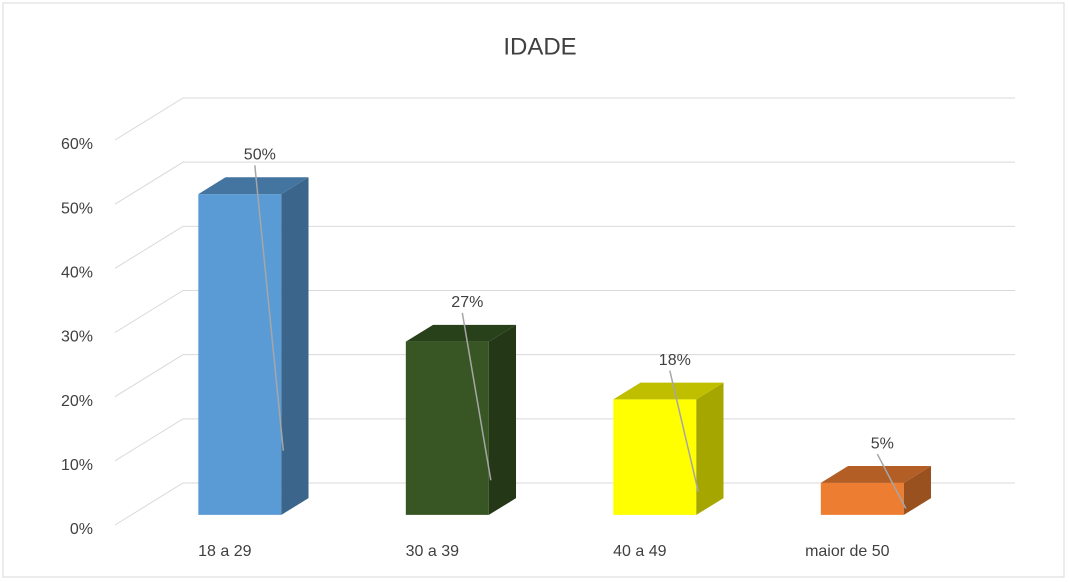 The height and width of the screenshot is (582, 1069). I want to click on x-tick-label: 40 a 49, so click(639, 551).